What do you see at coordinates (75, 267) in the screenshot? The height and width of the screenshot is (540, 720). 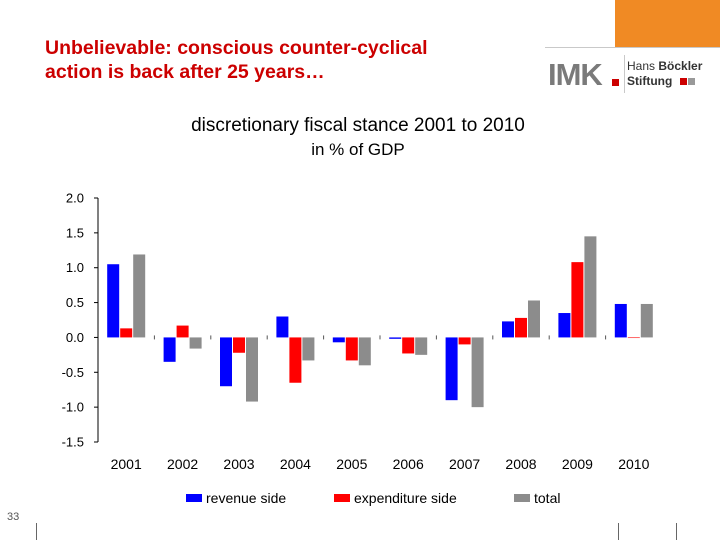 I see `y-tick-label: 1.0` at bounding box center [75, 267].